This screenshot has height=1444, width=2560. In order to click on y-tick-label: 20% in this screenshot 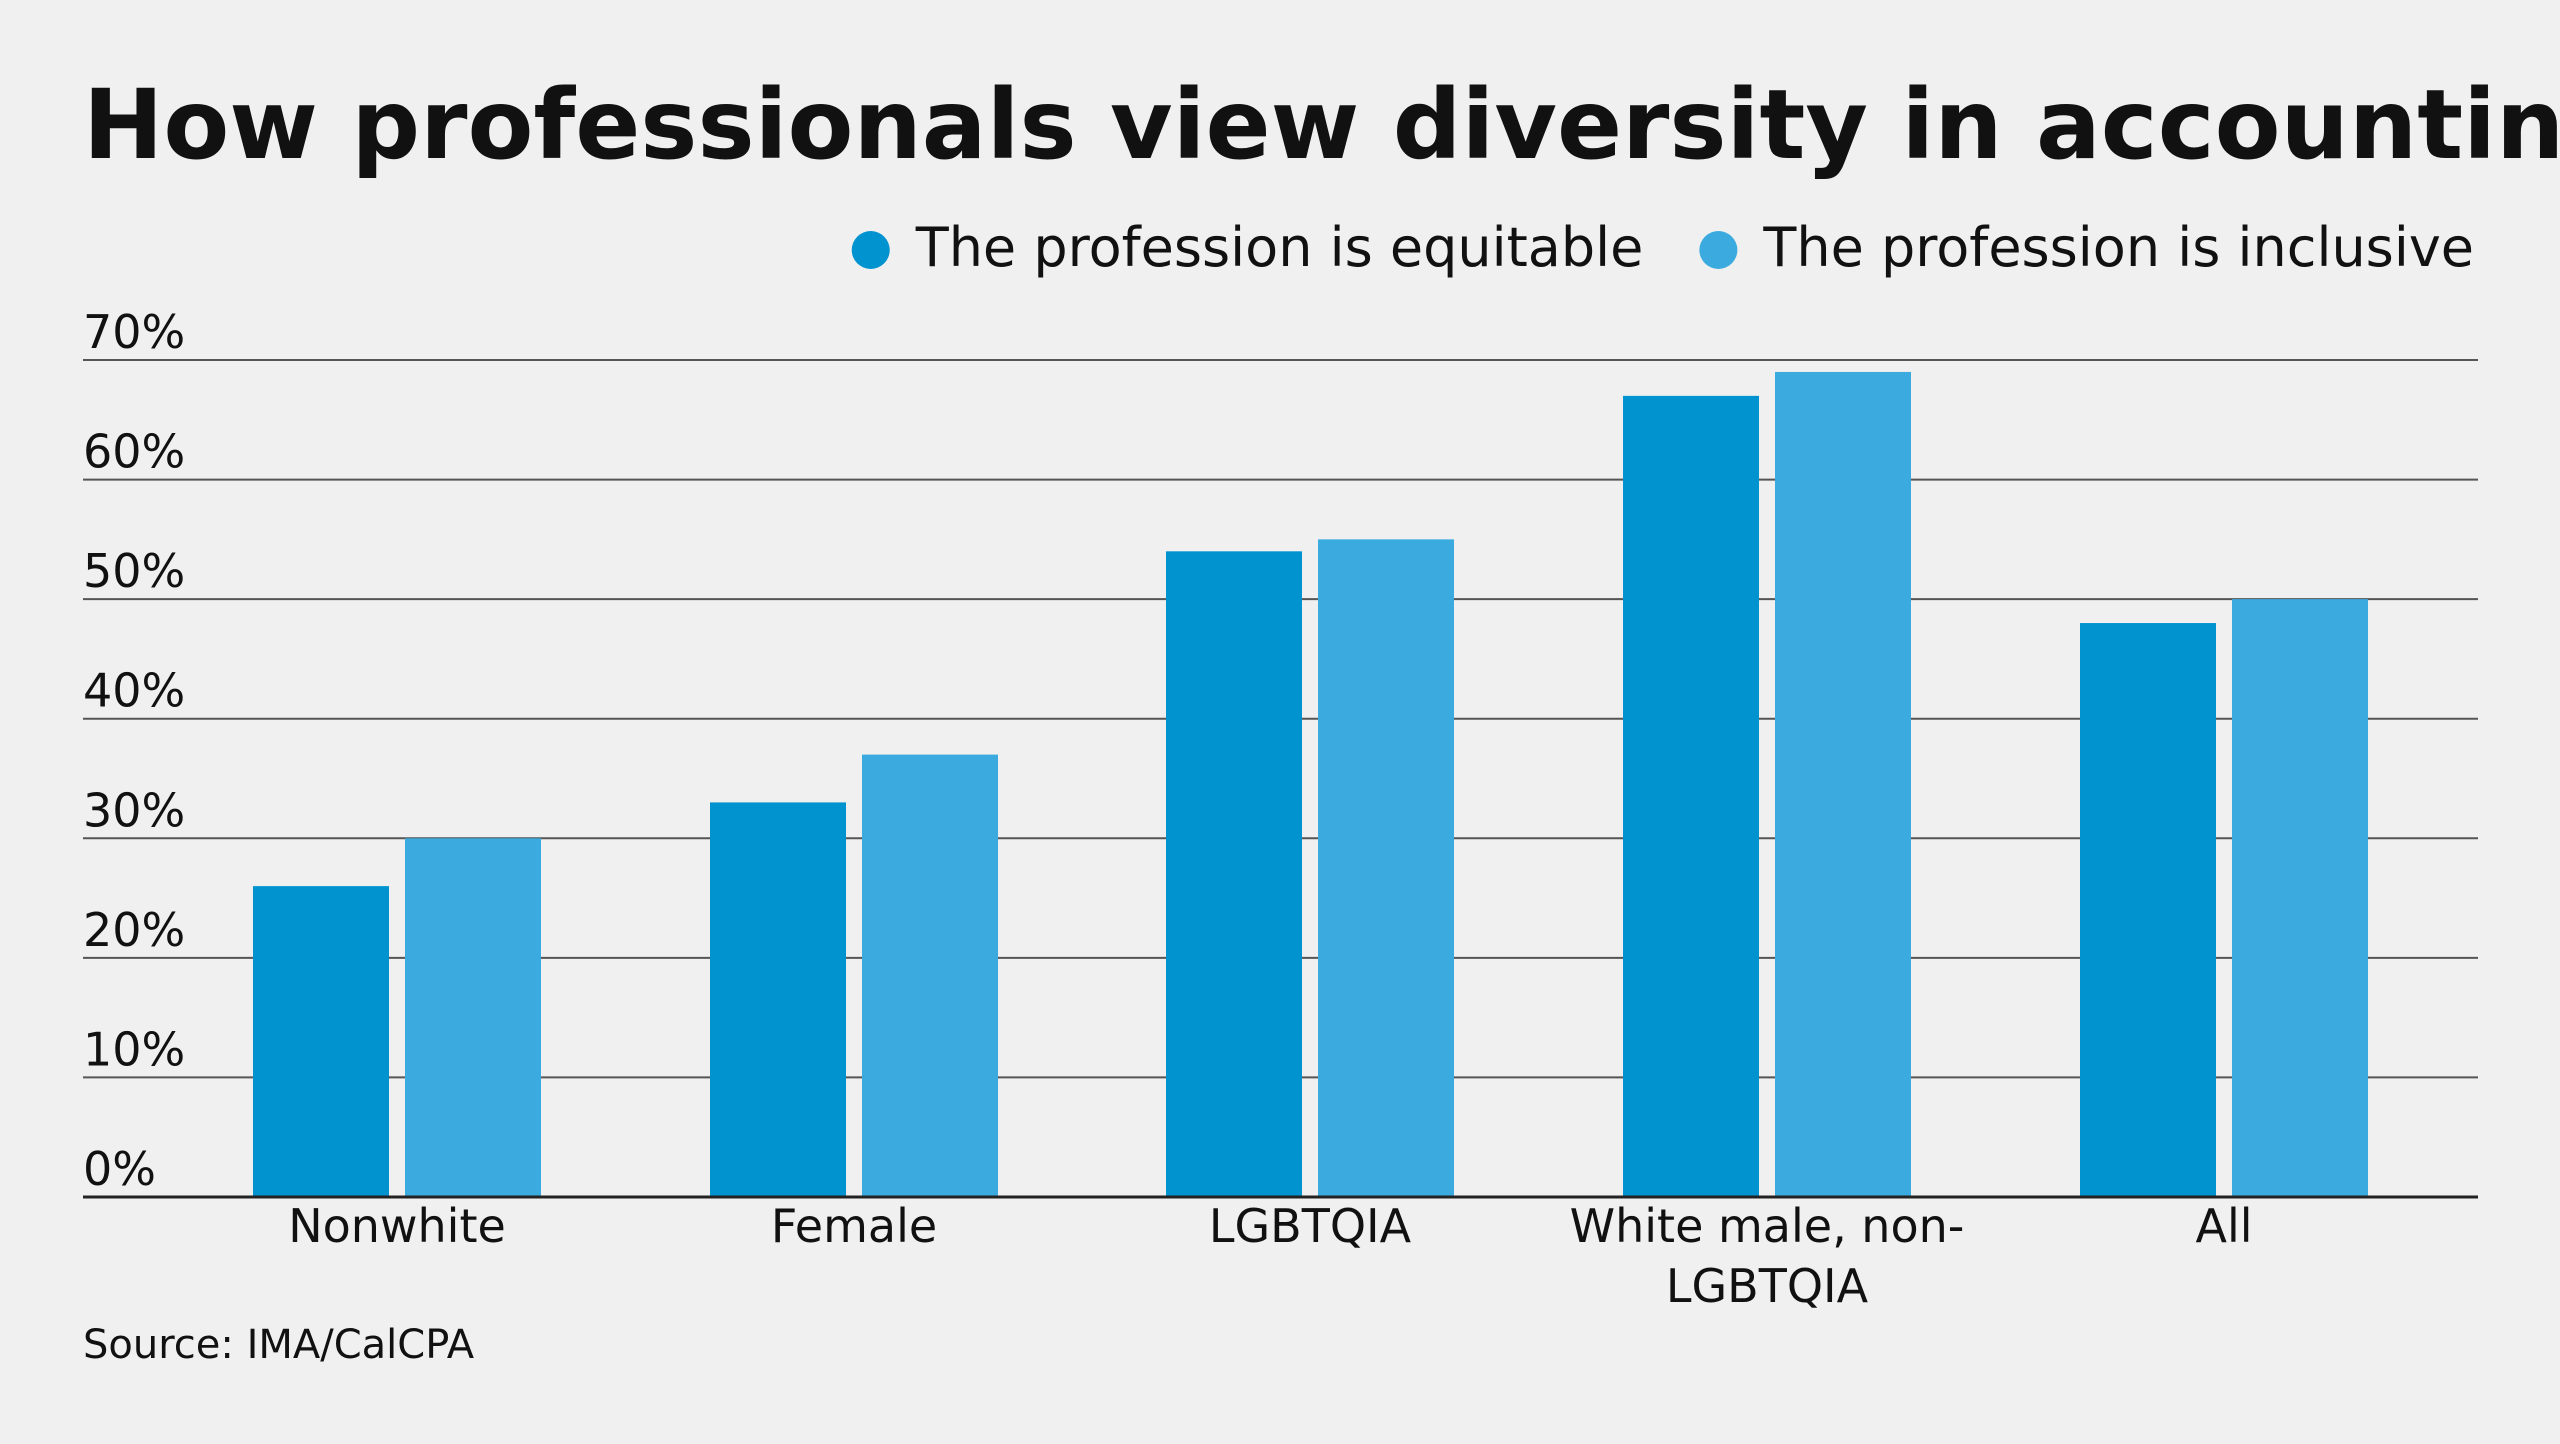, I will do `click(134, 930)`.